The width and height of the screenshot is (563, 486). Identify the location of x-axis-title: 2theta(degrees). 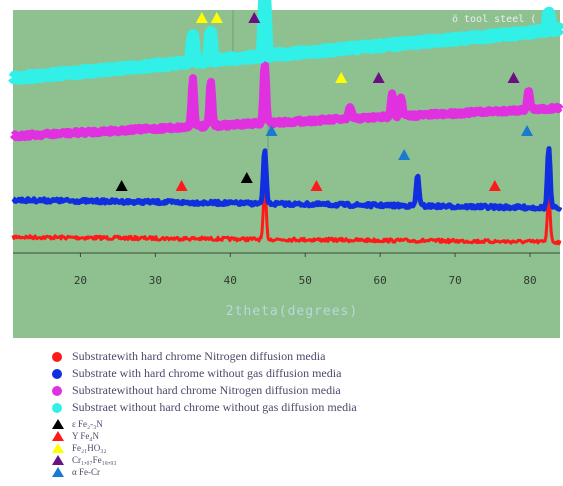
(292, 311).